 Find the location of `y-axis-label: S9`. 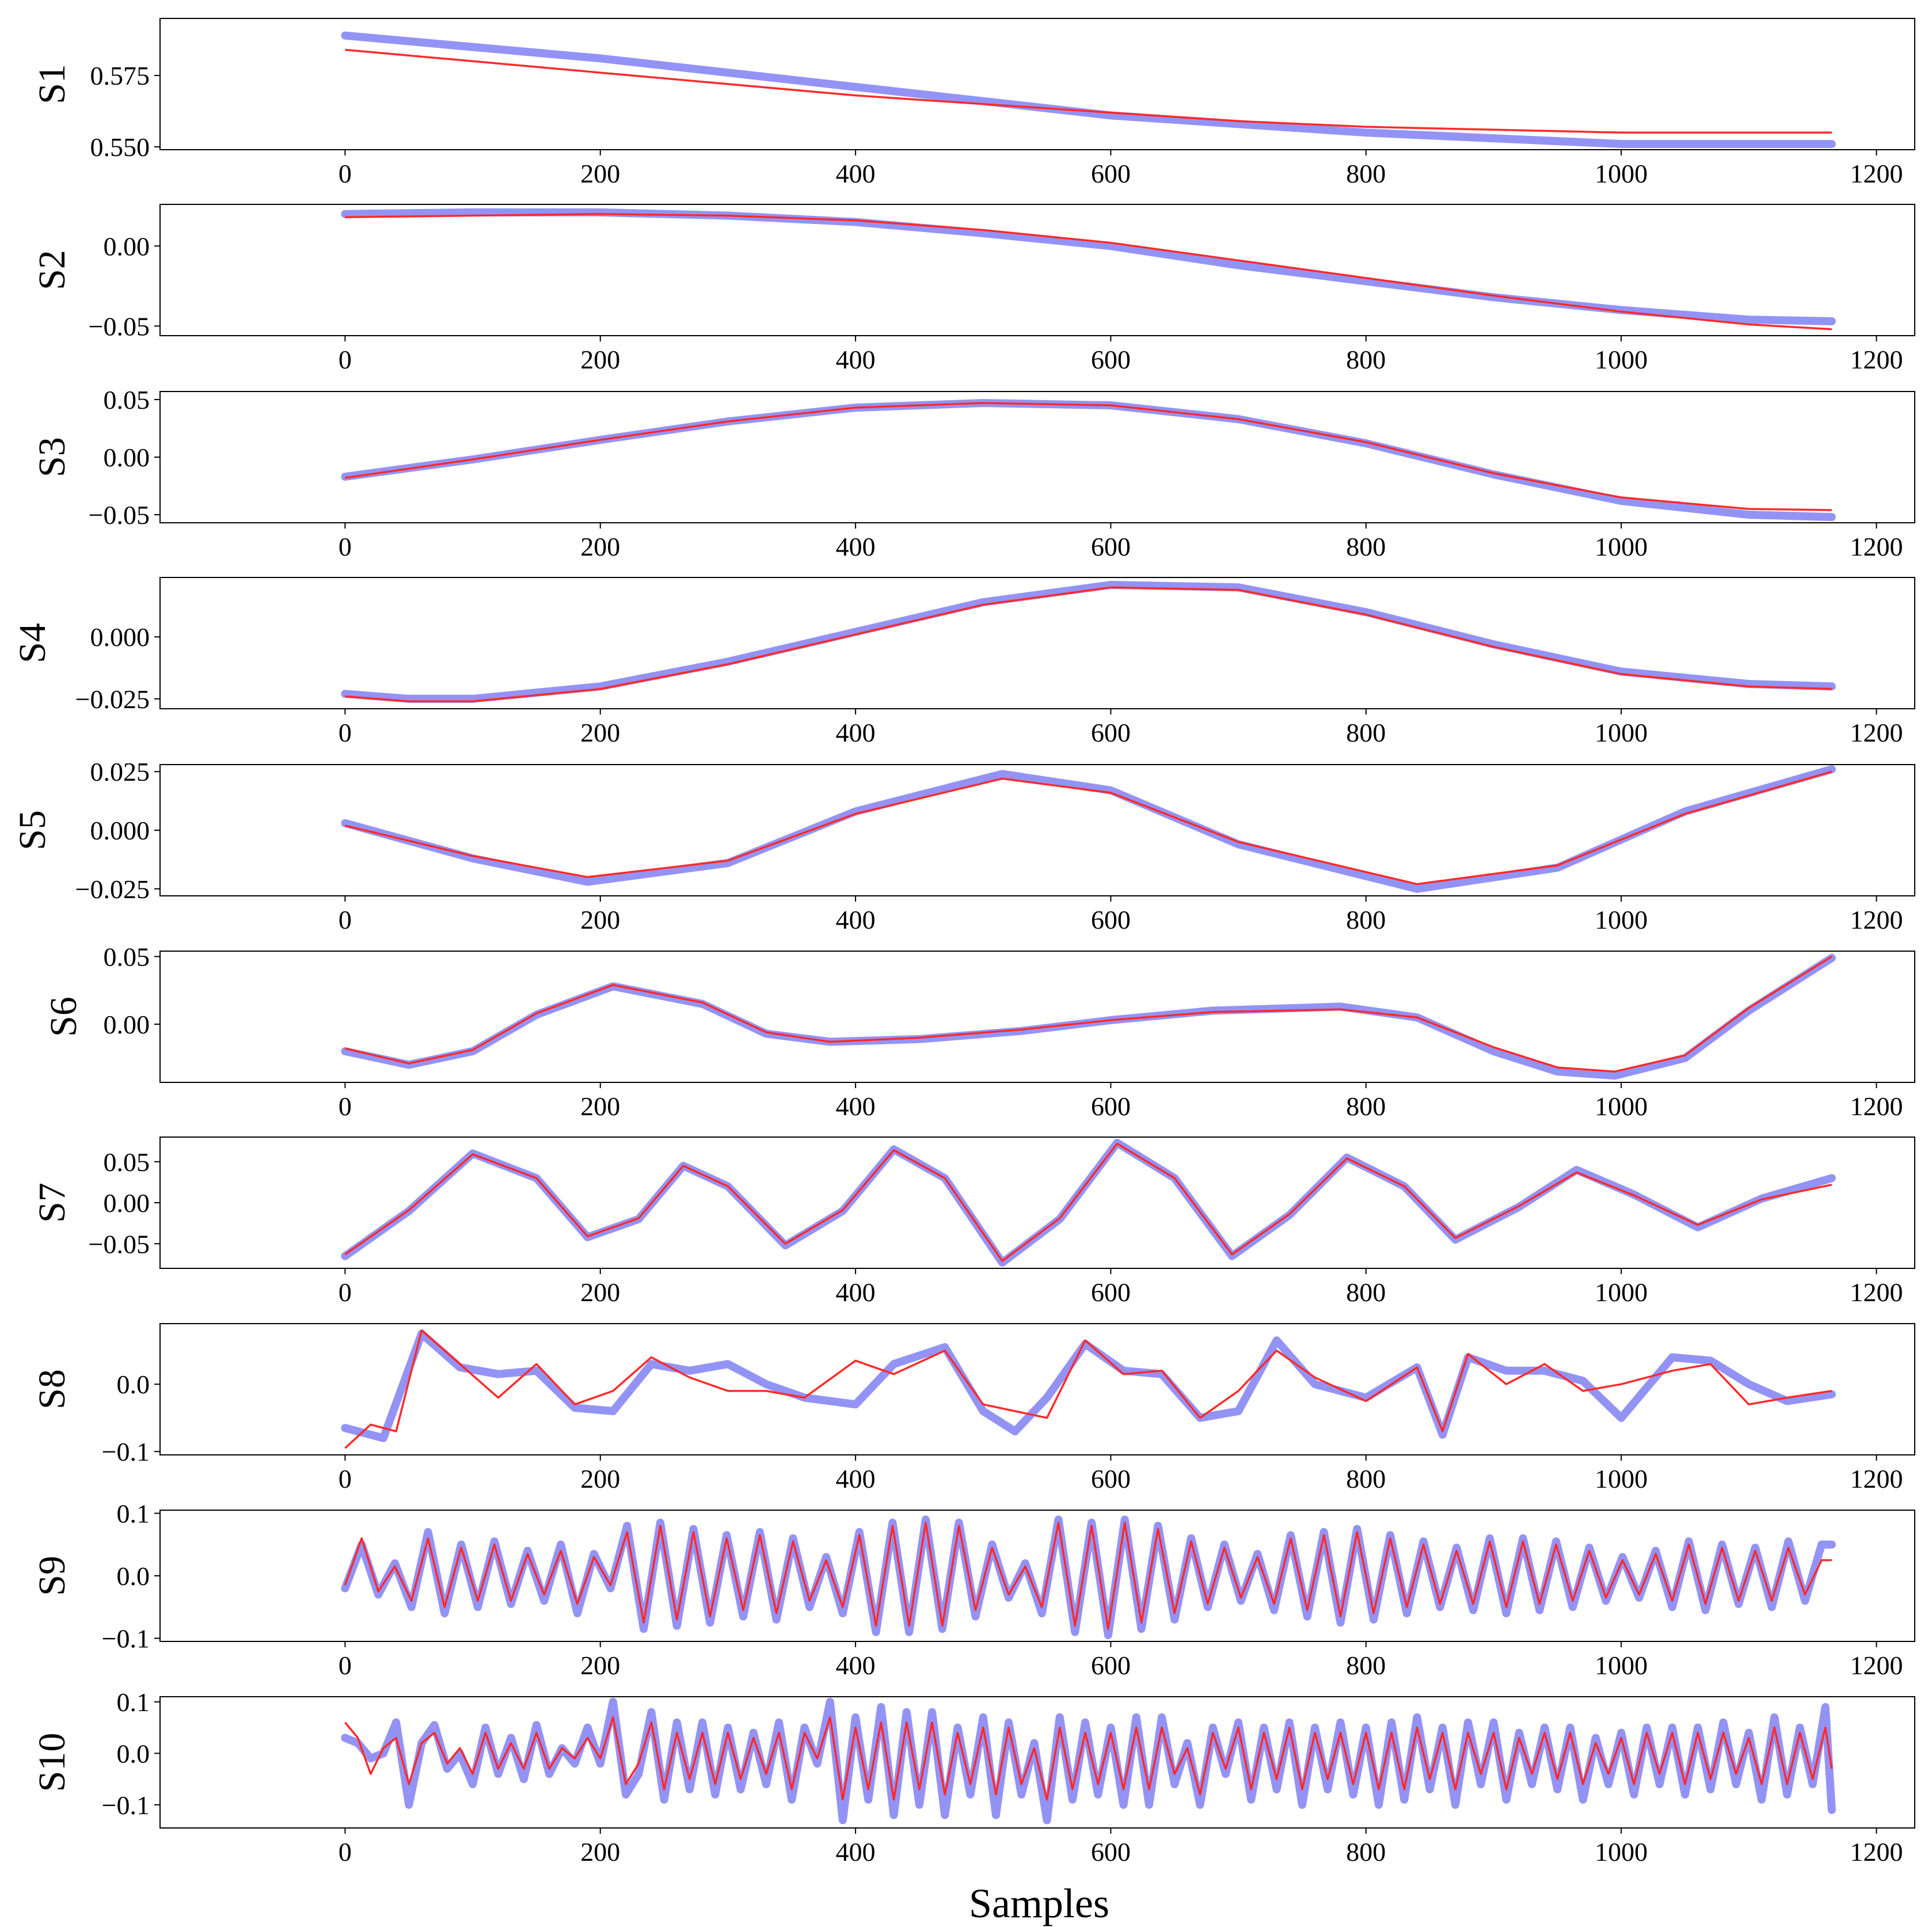

y-axis-label: S9 is located at coordinates (52, 1576).